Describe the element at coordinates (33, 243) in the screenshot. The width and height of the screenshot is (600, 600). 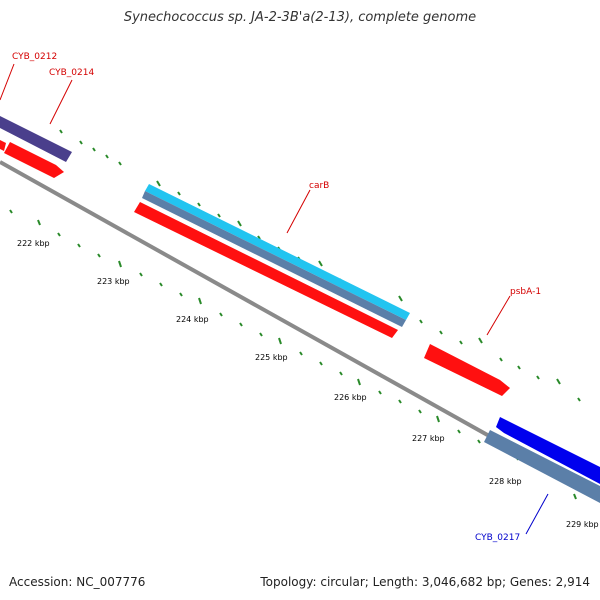
I see `scale-label: 222 kbp` at that location.